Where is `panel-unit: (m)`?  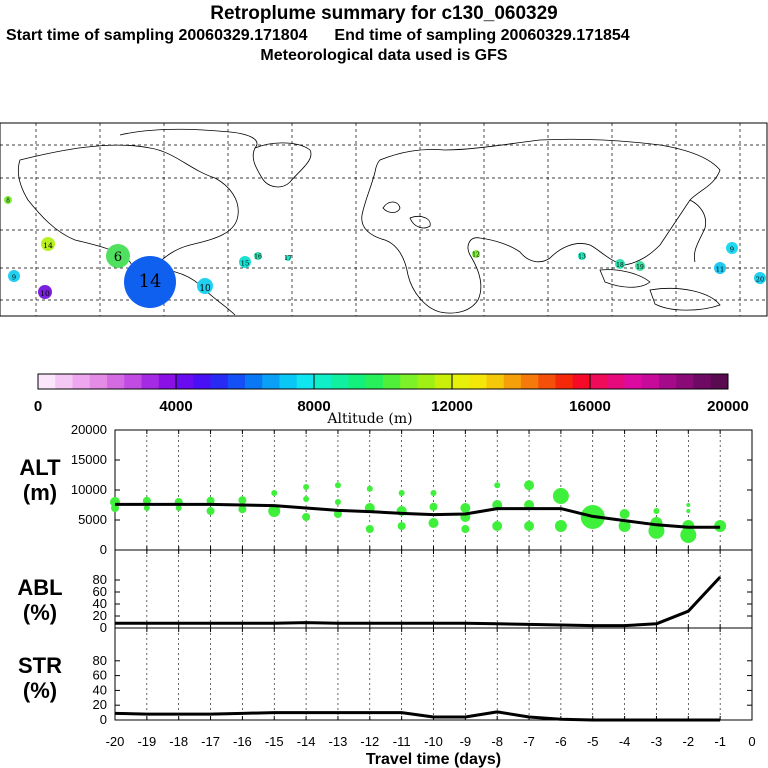 panel-unit: (m) is located at coordinates (40, 492).